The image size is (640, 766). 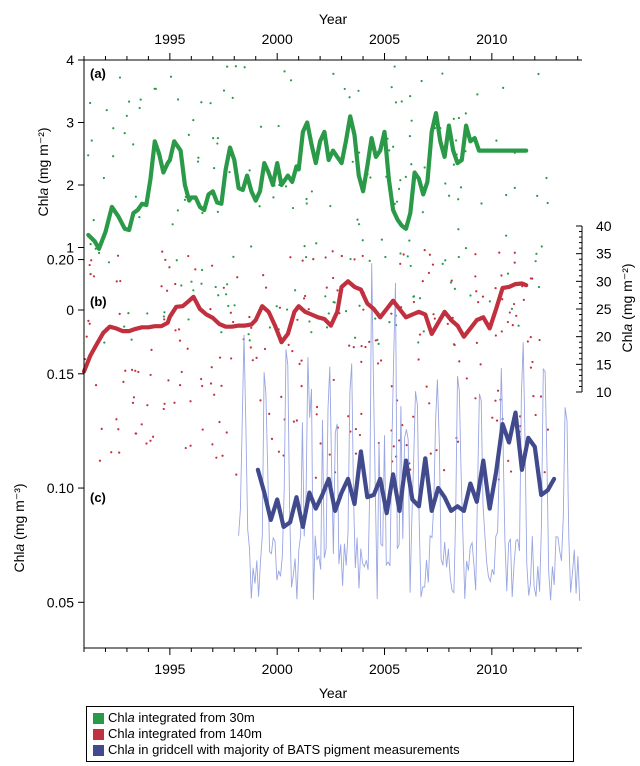 What do you see at coordinates (60, 602) in the screenshot?
I see `tick-label: 0.05` at bounding box center [60, 602].